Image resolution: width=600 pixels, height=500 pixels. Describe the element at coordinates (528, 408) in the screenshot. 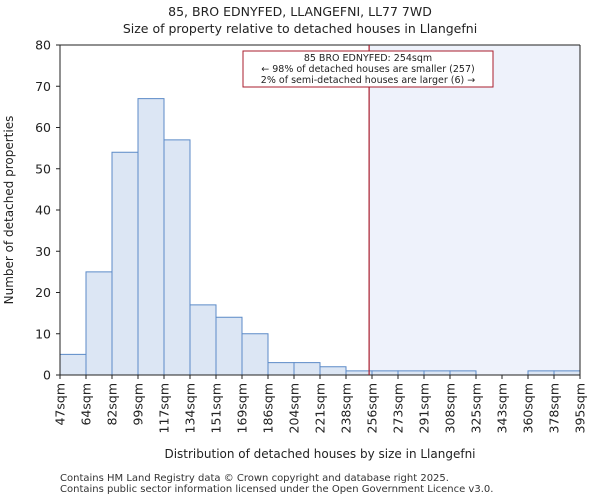

I see `x-tick-label-360sqm: 360sqm` at that location.